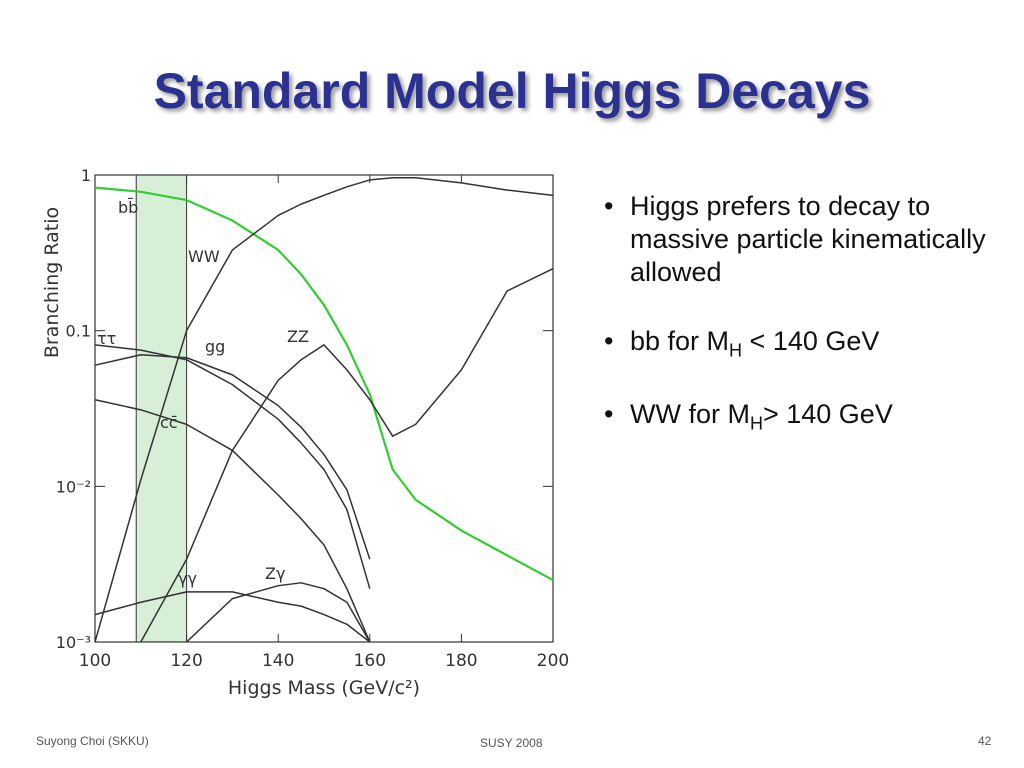 This screenshot has height=768, width=1024. What do you see at coordinates (161, 408) in the screenshot?
I see `shaded-band` at bounding box center [161, 408].